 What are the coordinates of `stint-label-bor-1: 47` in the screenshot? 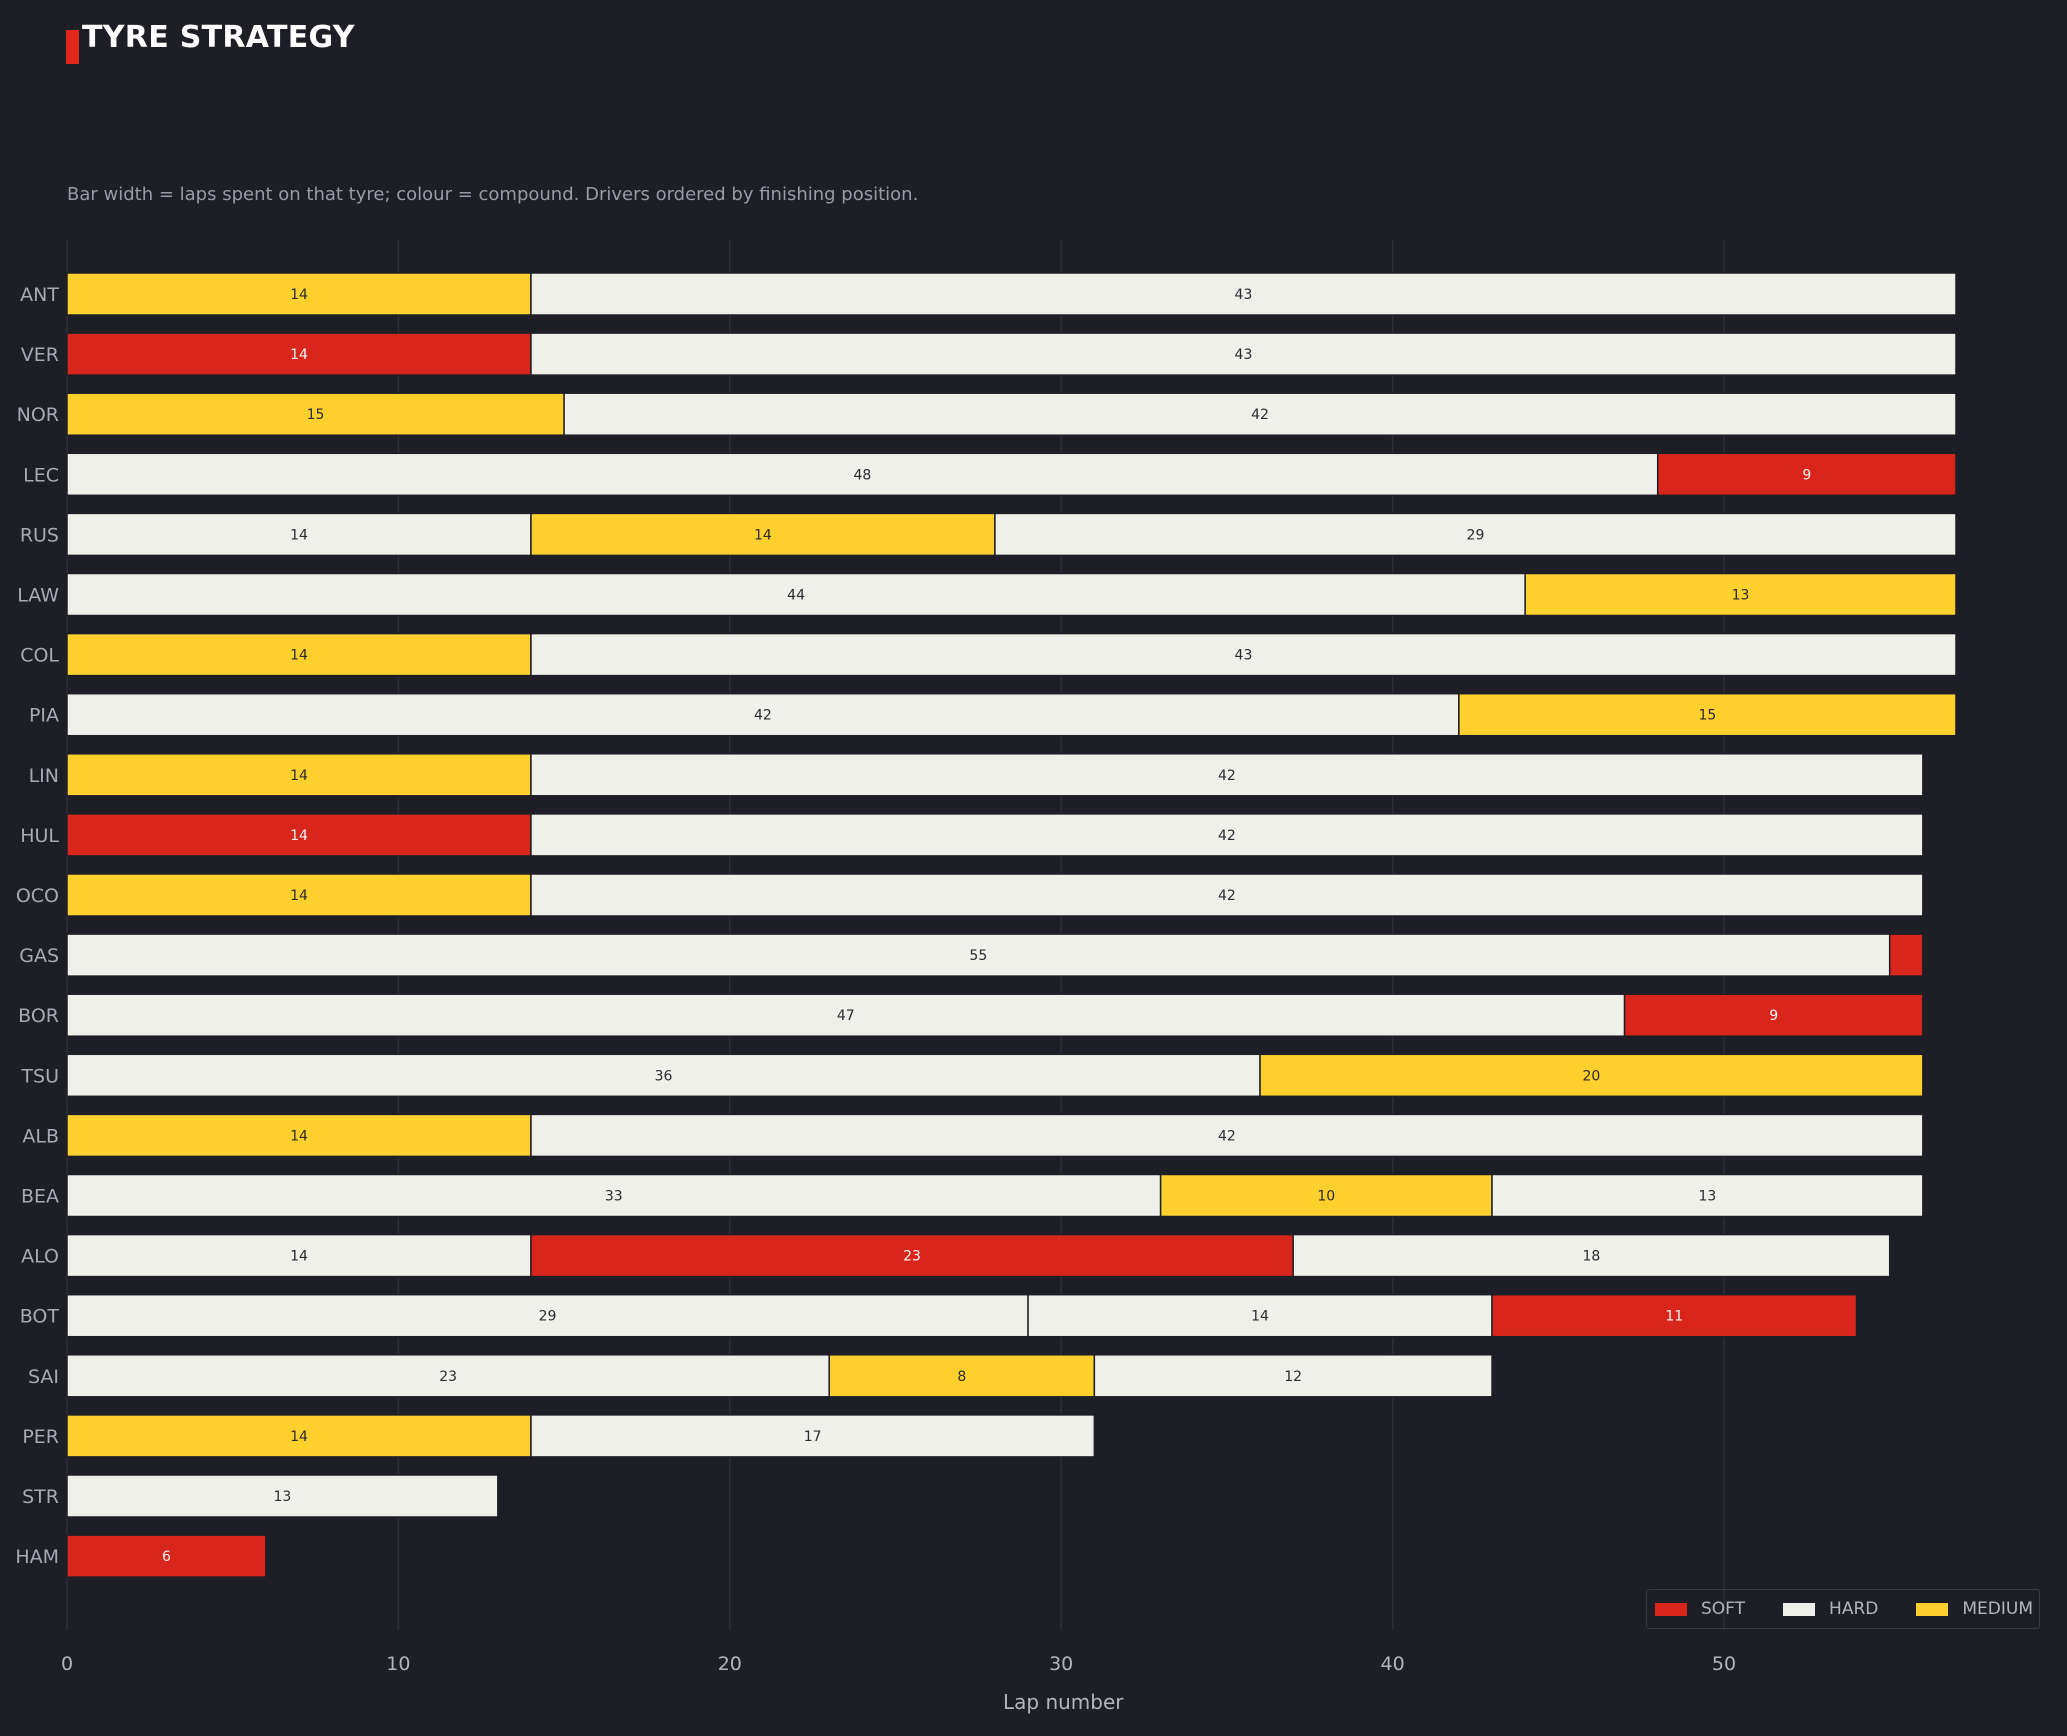 It's located at (846, 1016).